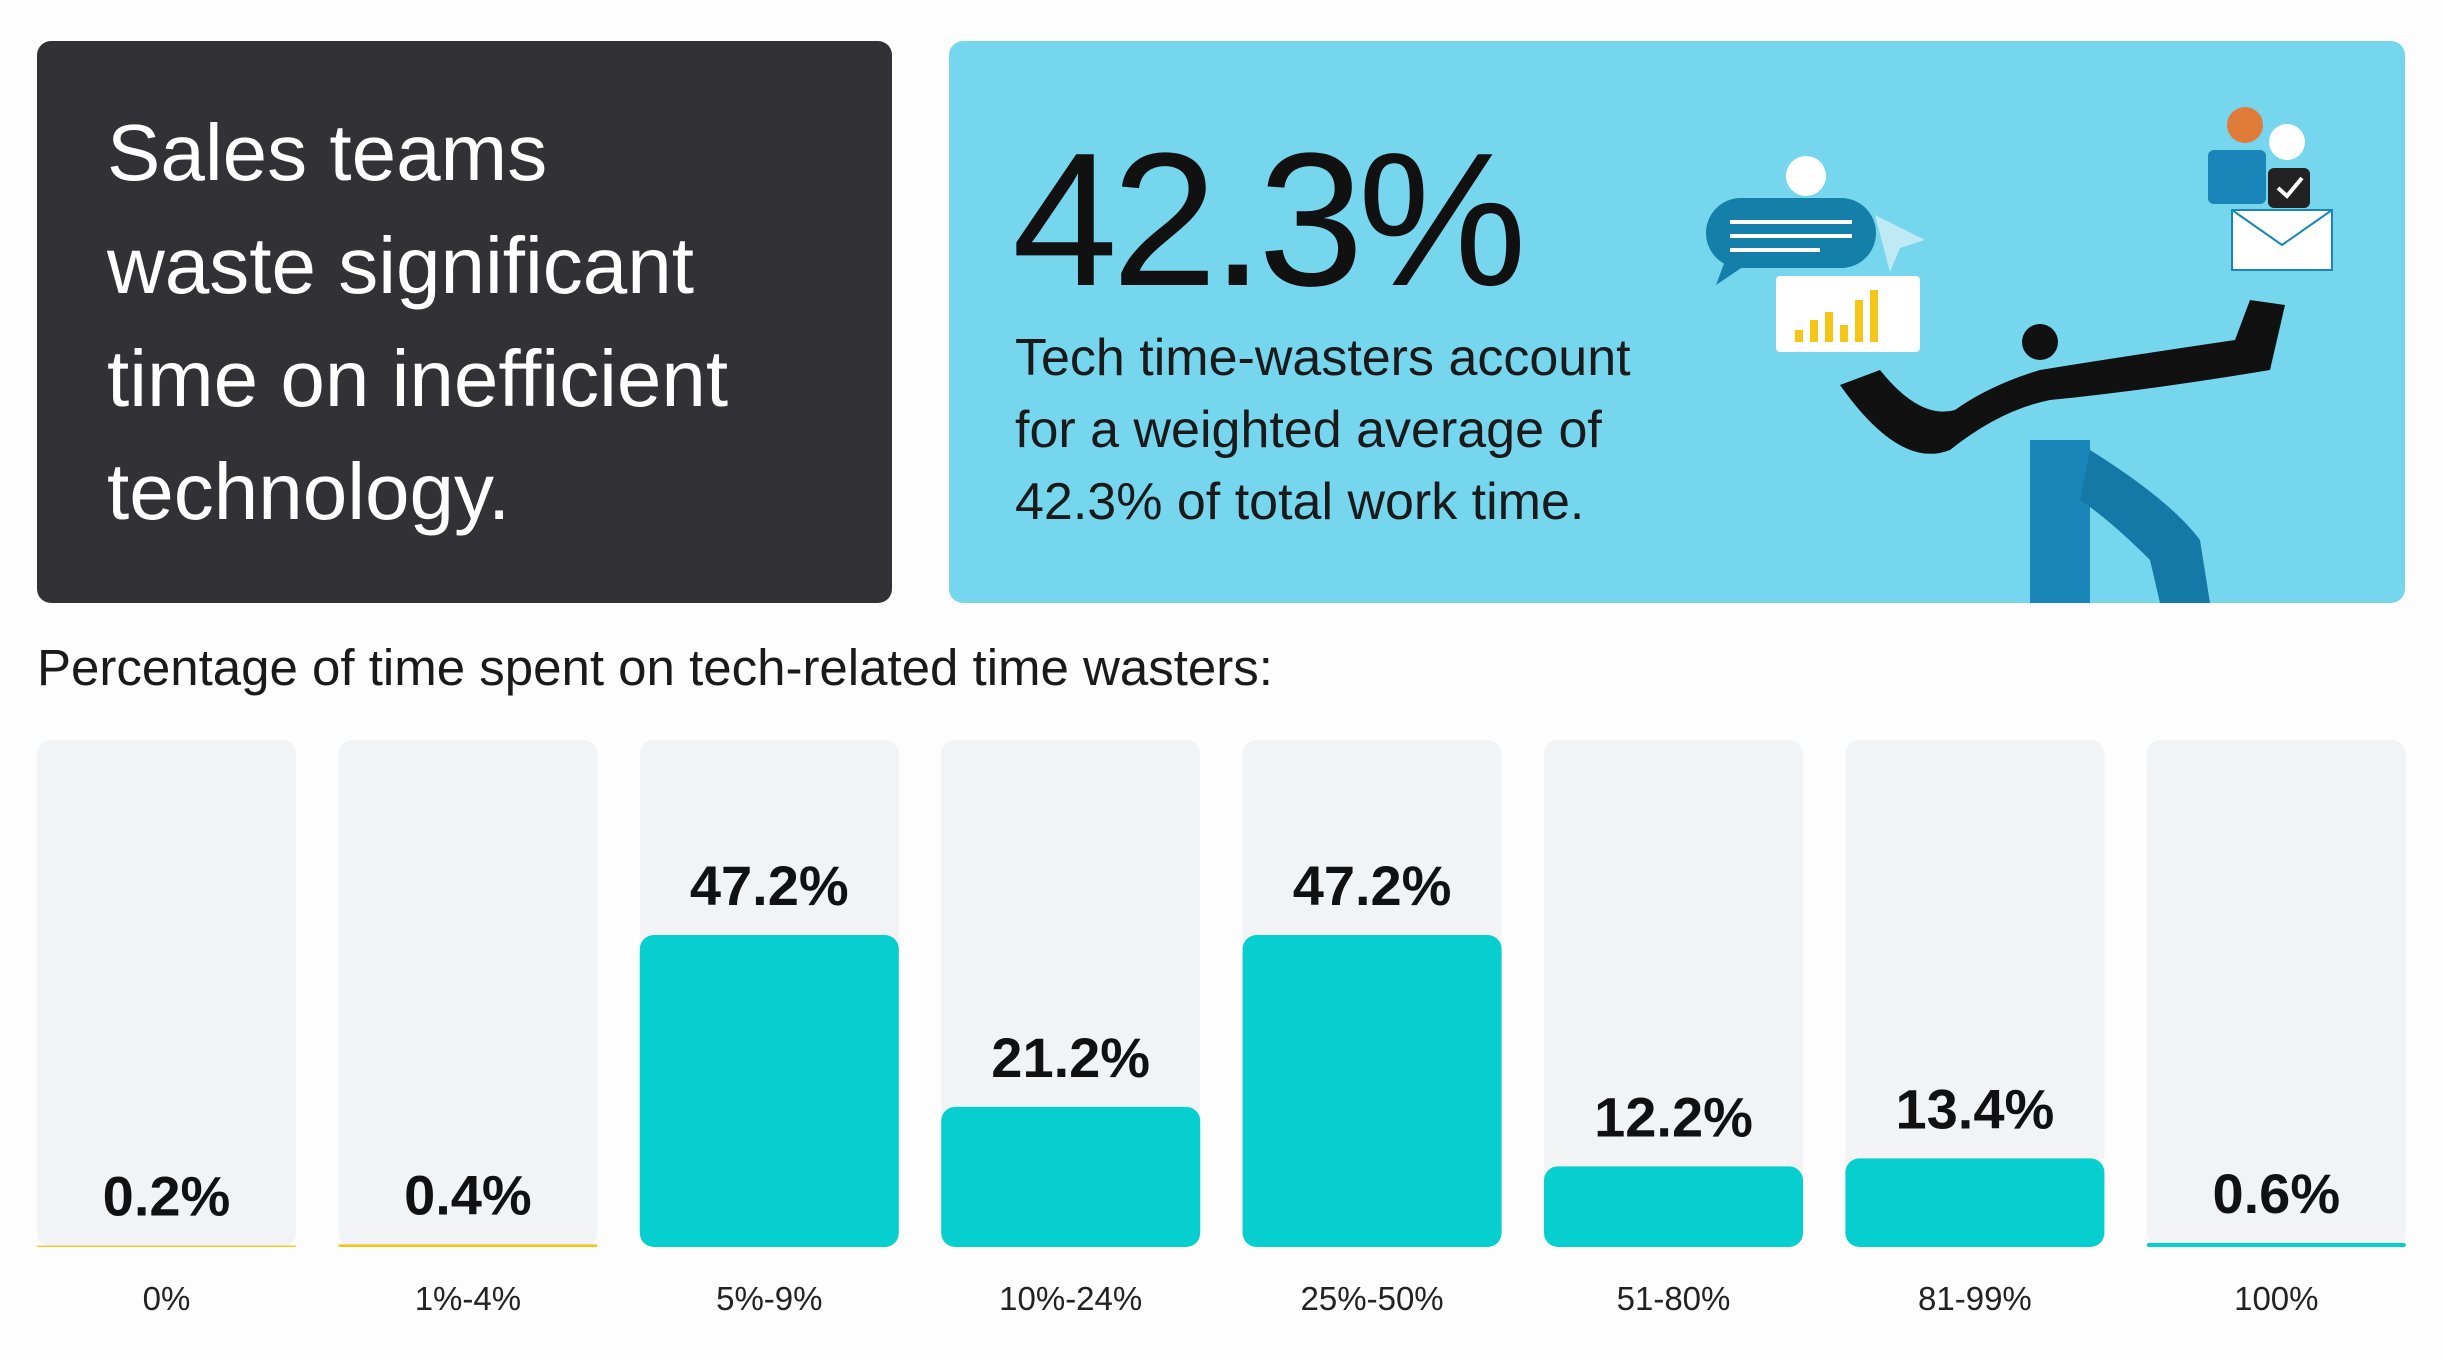 The image size is (2444, 1358). What do you see at coordinates (1674, 1298) in the screenshot?
I see `x-tick-label: 51-80%` at bounding box center [1674, 1298].